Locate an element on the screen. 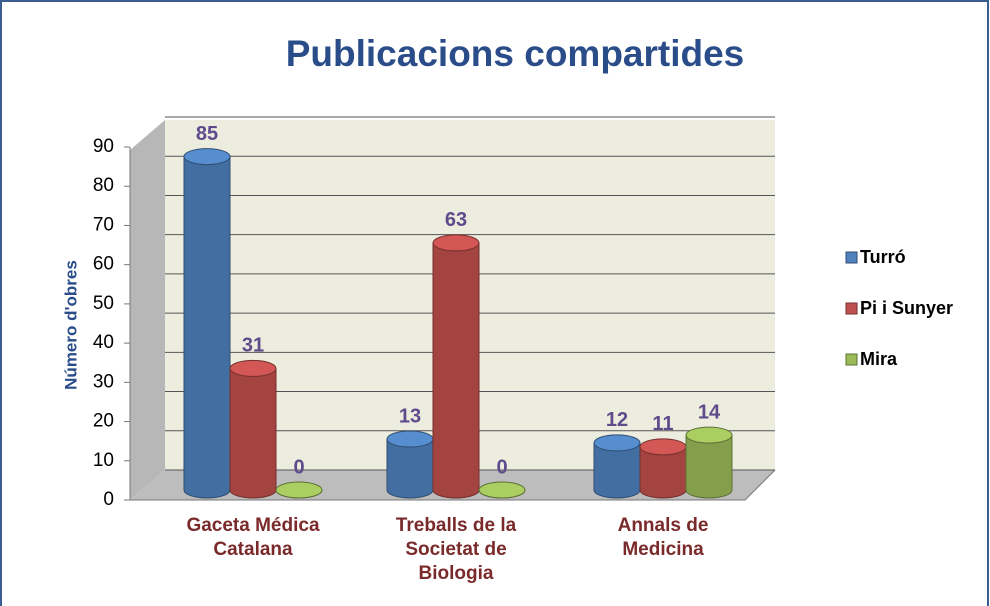 The height and width of the screenshot is (606, 990). chart-title: Publicacions compartides is located at coordinates (515, 53).